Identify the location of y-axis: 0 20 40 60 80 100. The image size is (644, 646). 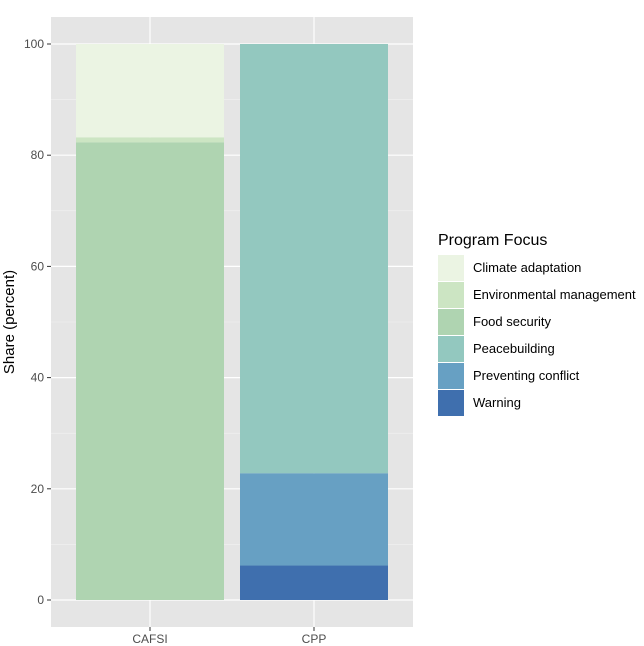
(37, 322).